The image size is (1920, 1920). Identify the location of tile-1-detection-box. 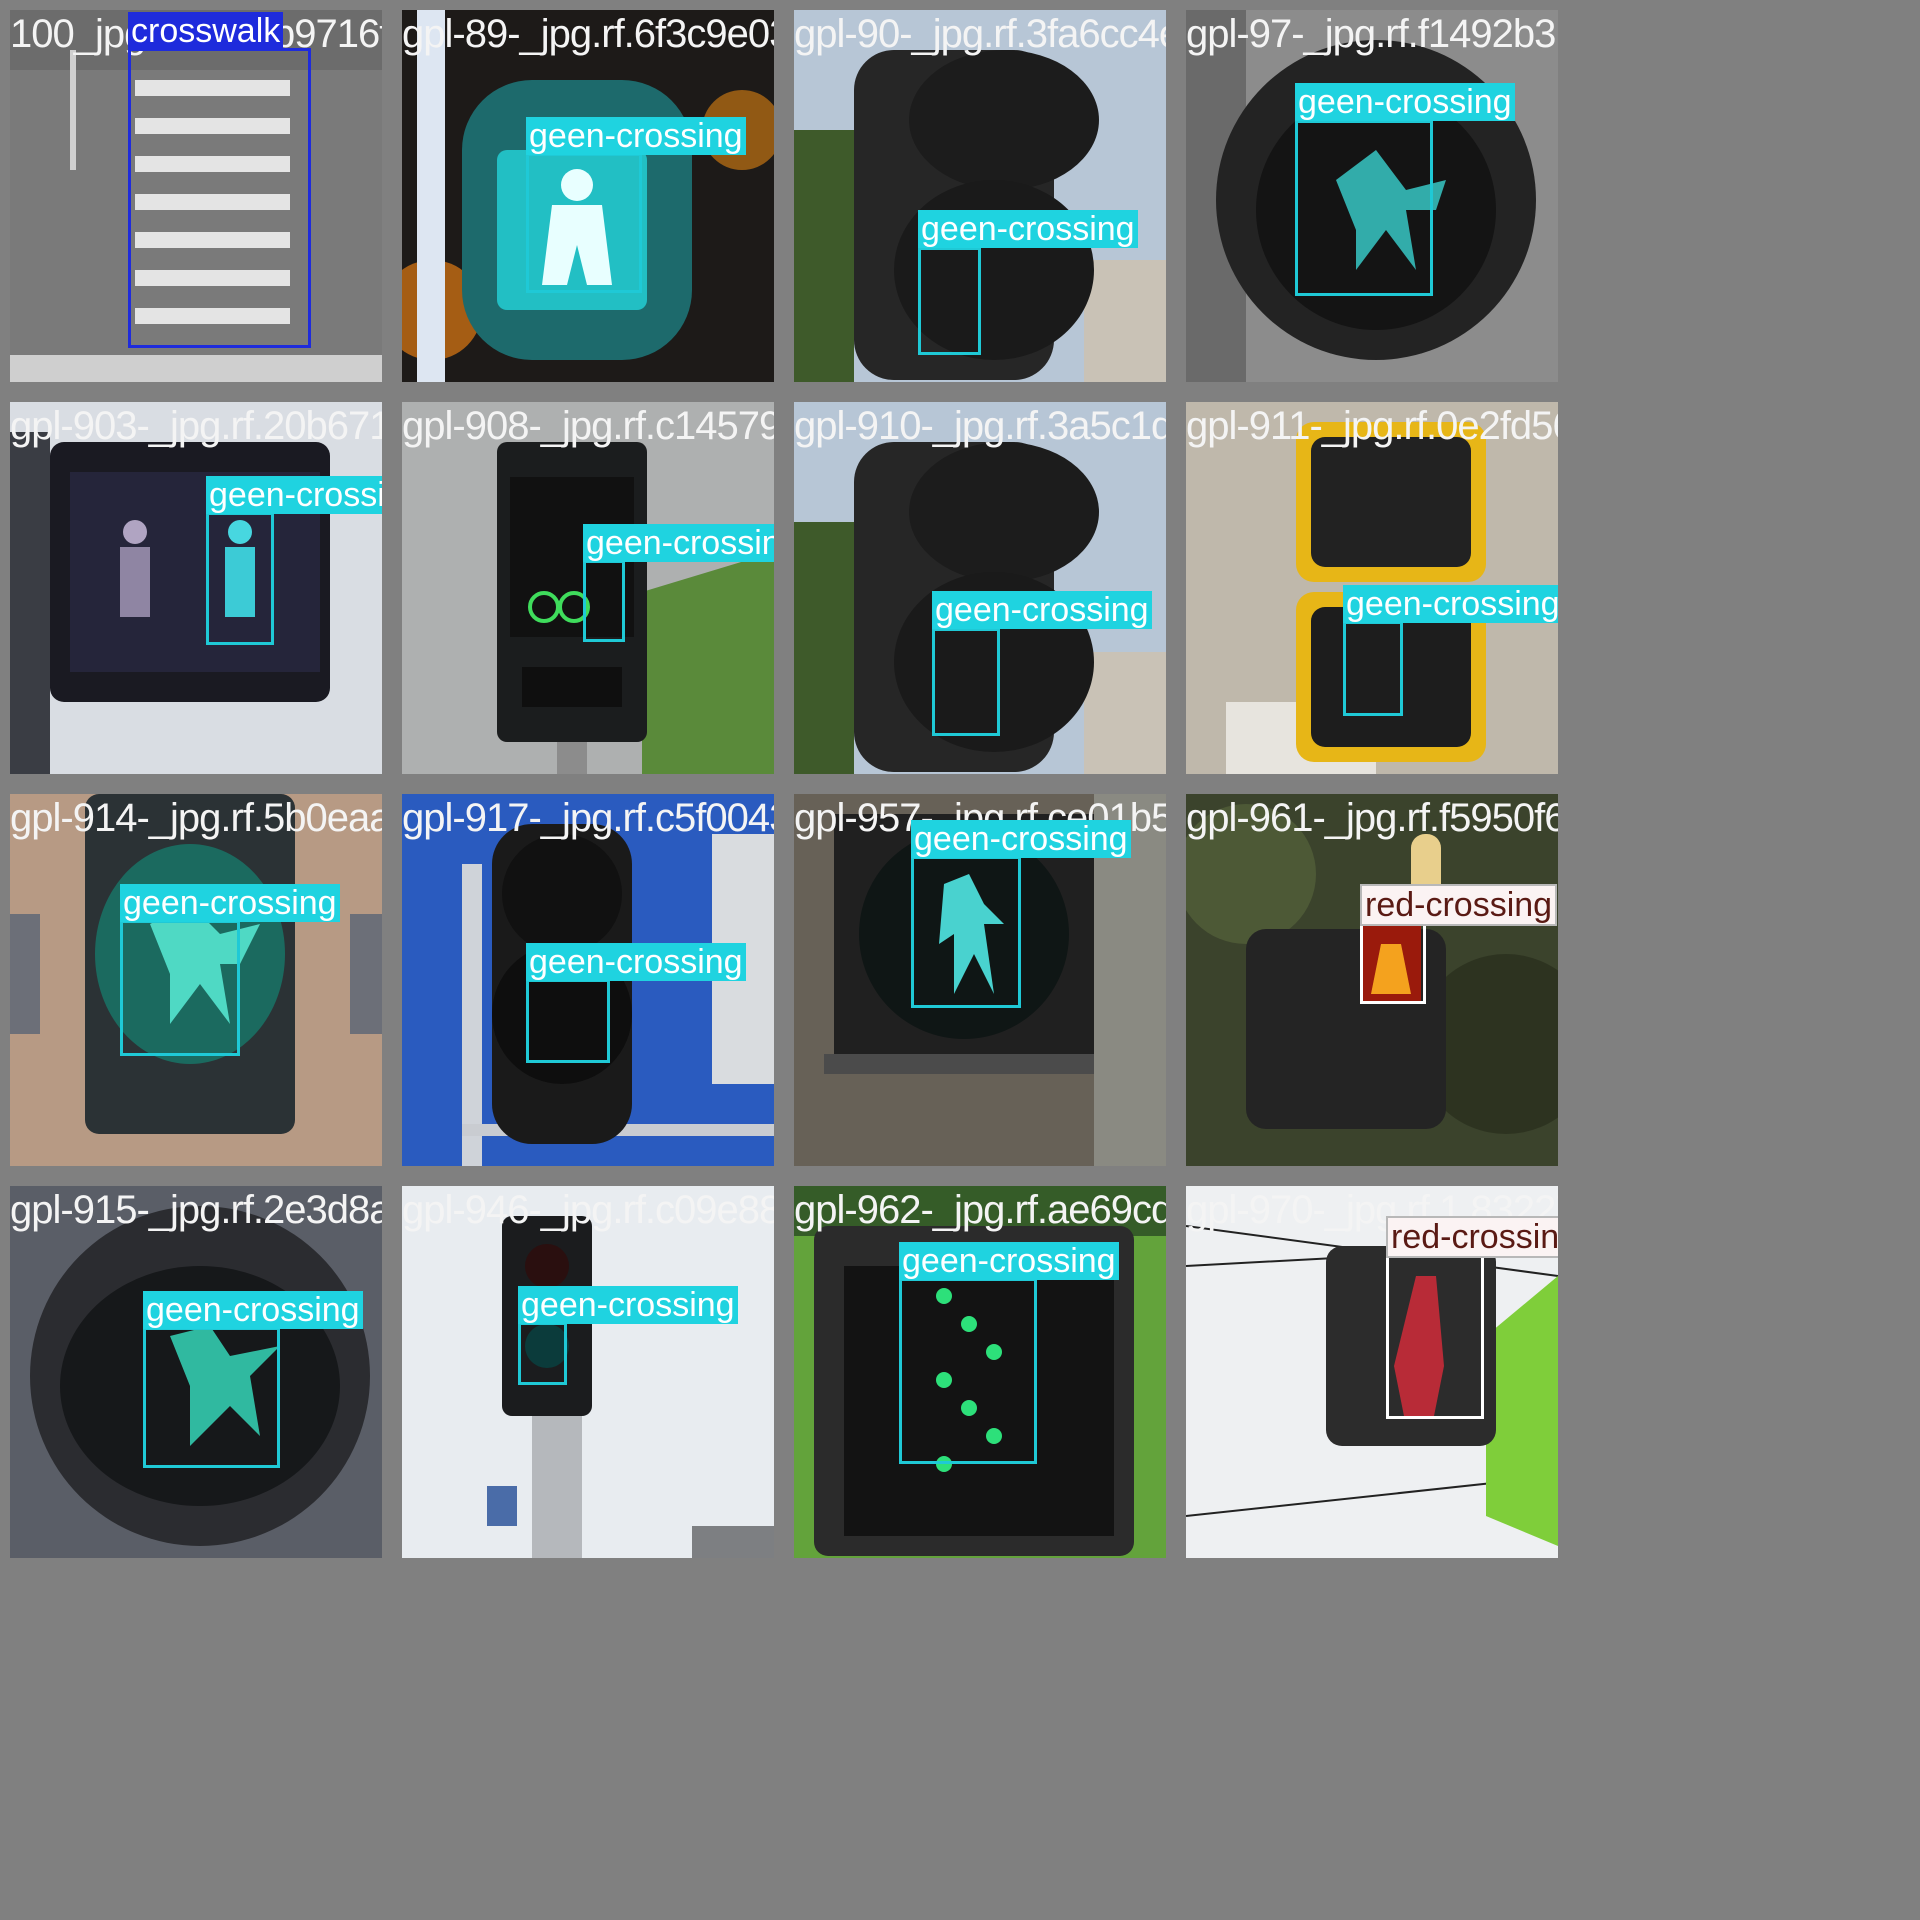
(219, 198).